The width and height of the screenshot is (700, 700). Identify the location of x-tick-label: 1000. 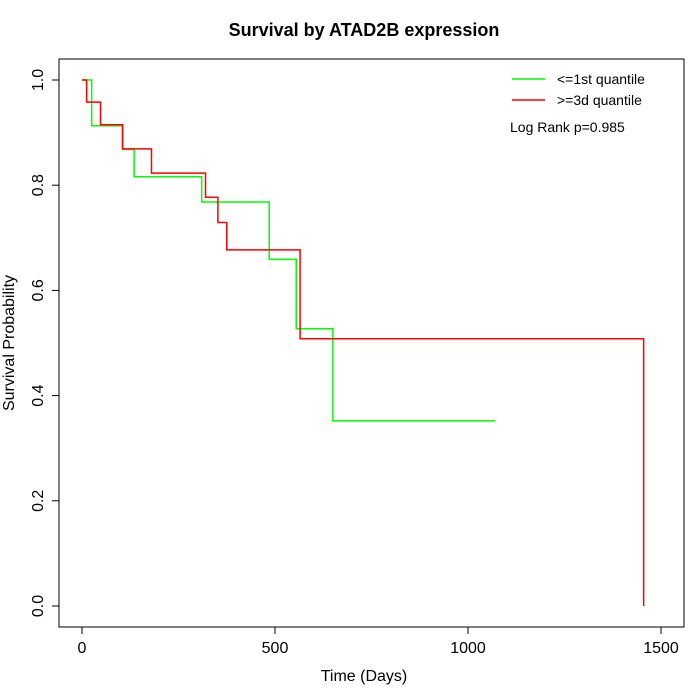
(468, 648).